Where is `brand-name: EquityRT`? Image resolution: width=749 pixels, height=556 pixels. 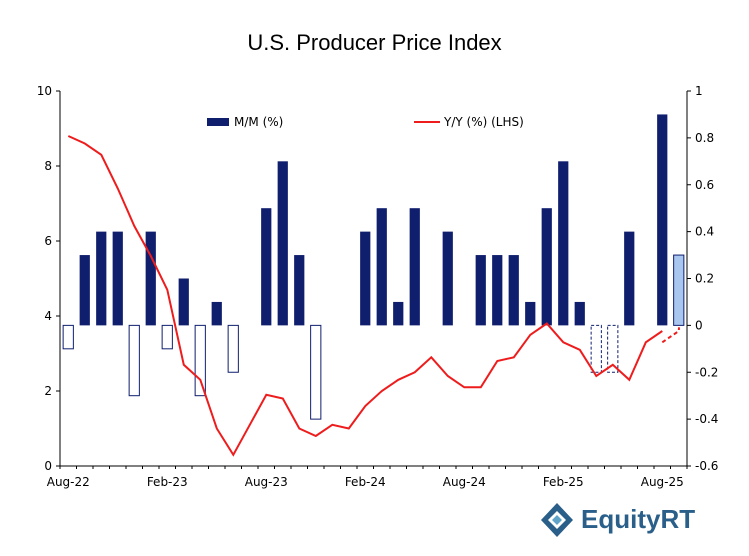 brand-name: EquityRT is located at coordinates (638, 519).